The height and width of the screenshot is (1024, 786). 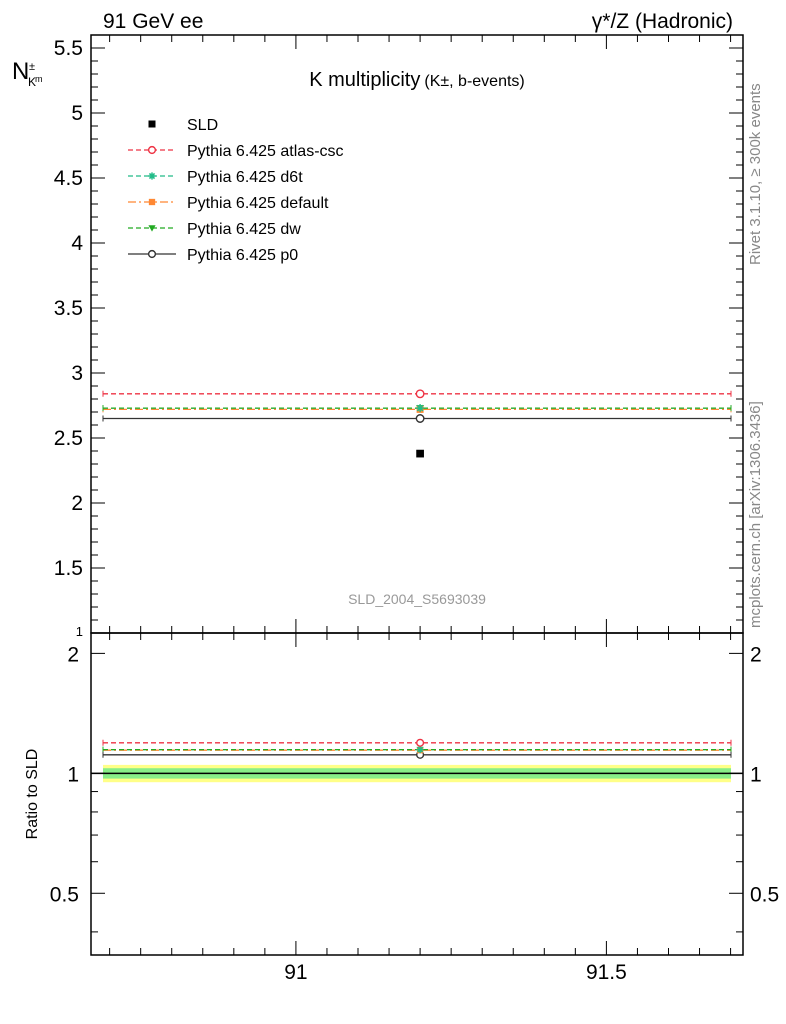 What do you see at coordinates (202, 125) in the screenshot?
I see `legend-label-sld: SLD` at bounding box center [202, 125].